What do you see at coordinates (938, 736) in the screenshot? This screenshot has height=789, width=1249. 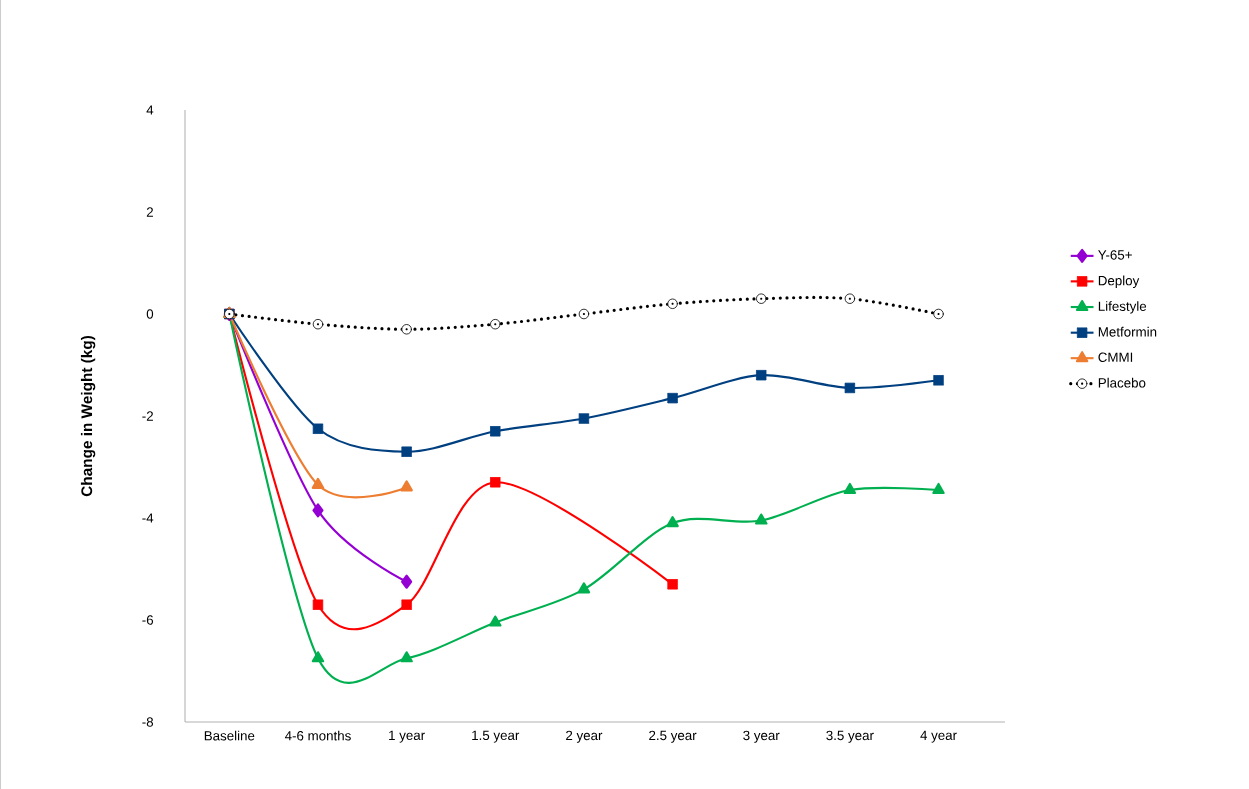 I see `x-tick-label: 4 year` at bounding box center [938, 736].